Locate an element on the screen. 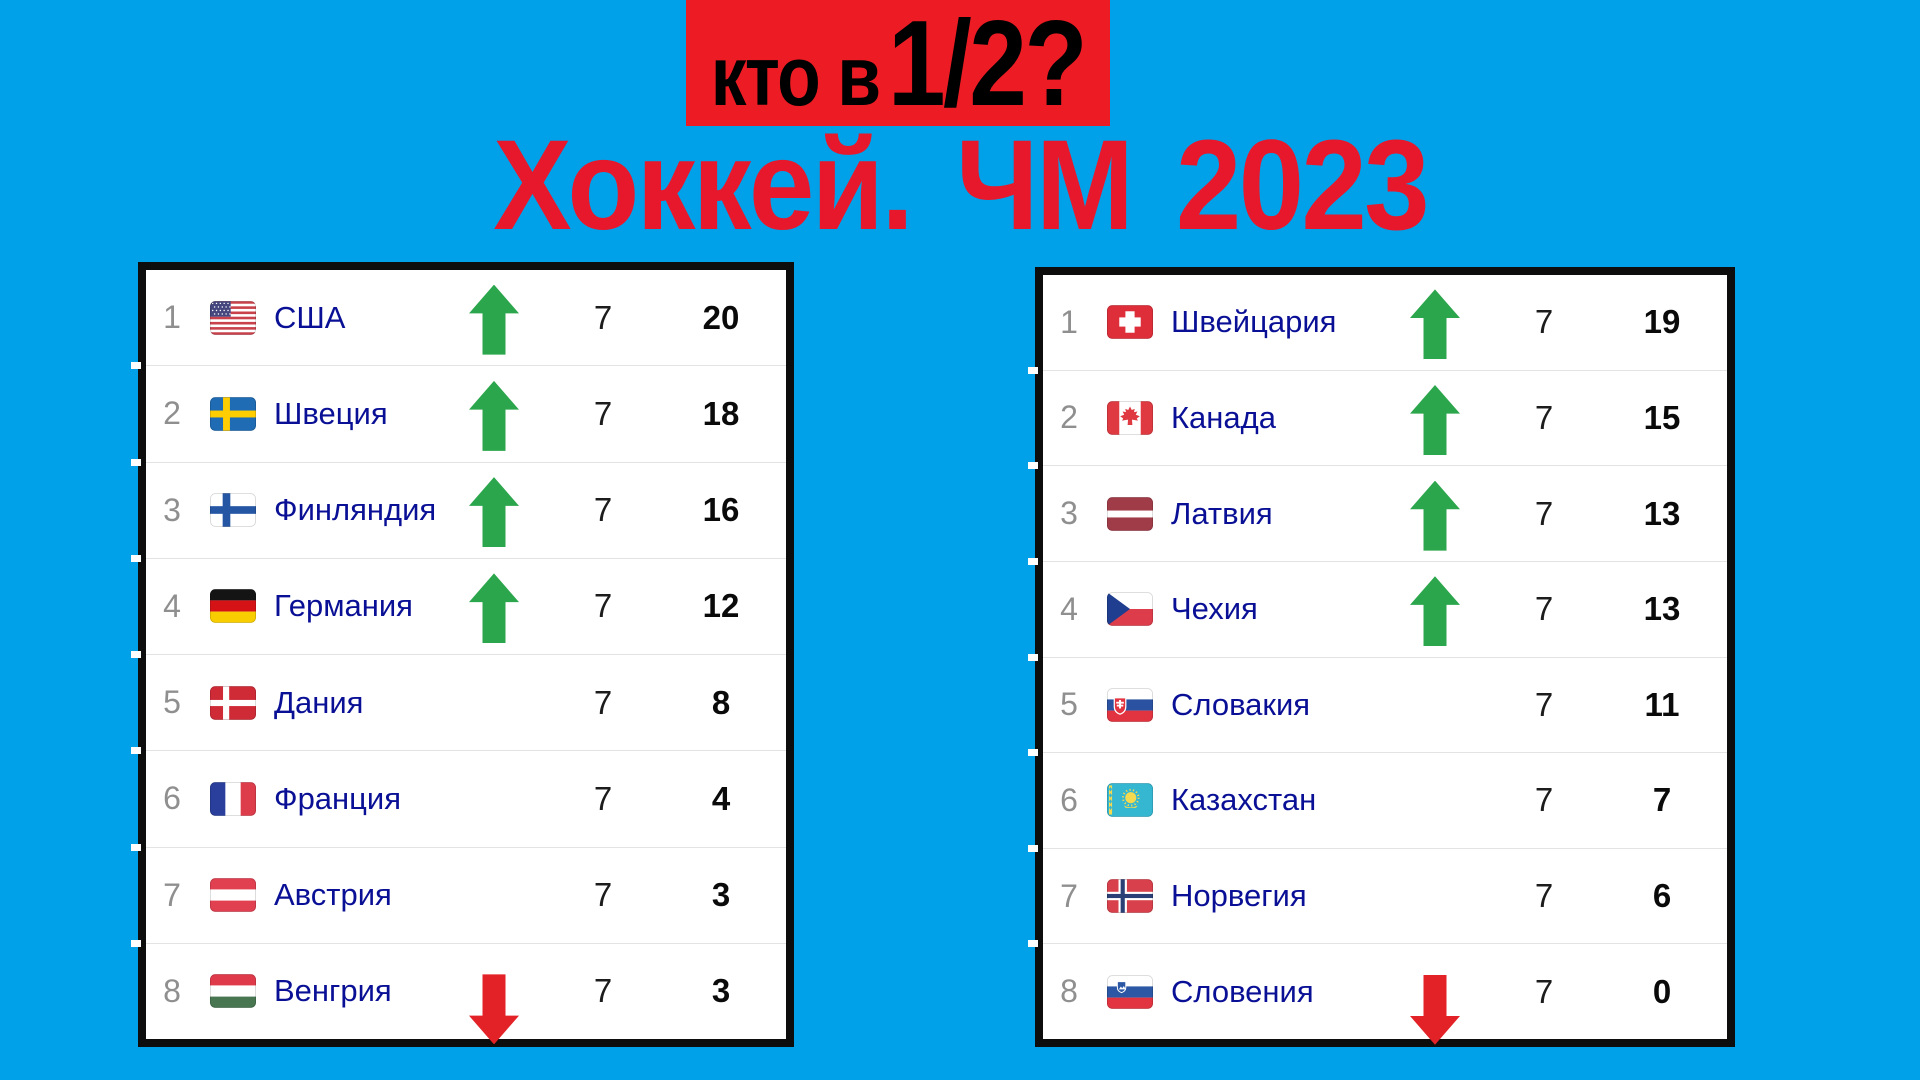 Image resolution: width=1920 pixels, height=1080 pixels. flag-us-icon is located at coordinates (233, 317).